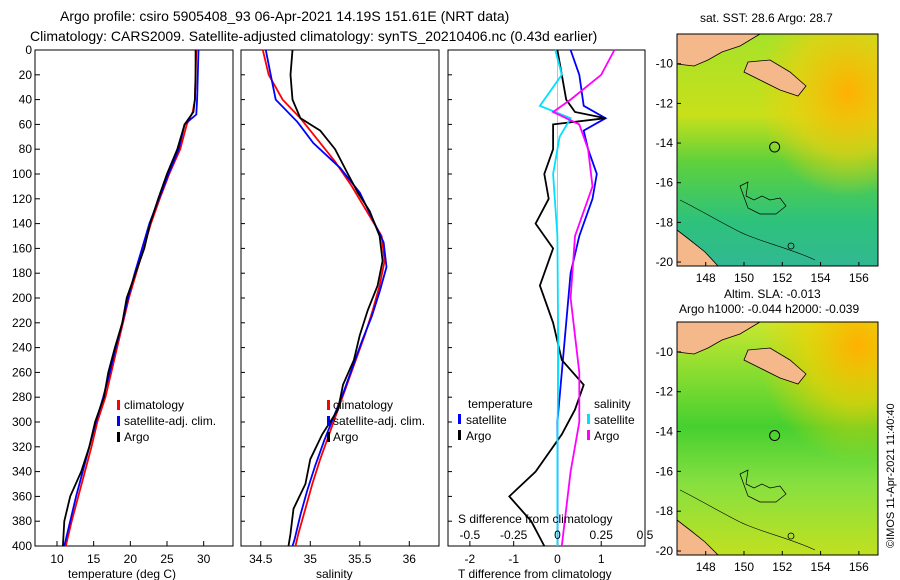 The image size is (900, 580). What do you see at coordinates (859, 278) in the screenshot?
I see `lon-tick-label: 156` at bounding box center [859, 278].